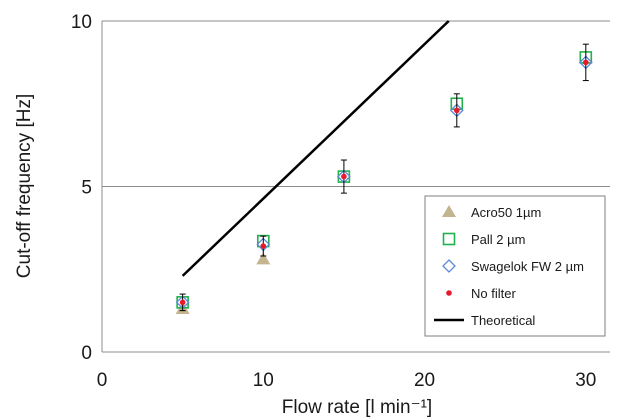  I want to click on y-axis-title: Cut-off frequency [Hz], so click(24, 186).